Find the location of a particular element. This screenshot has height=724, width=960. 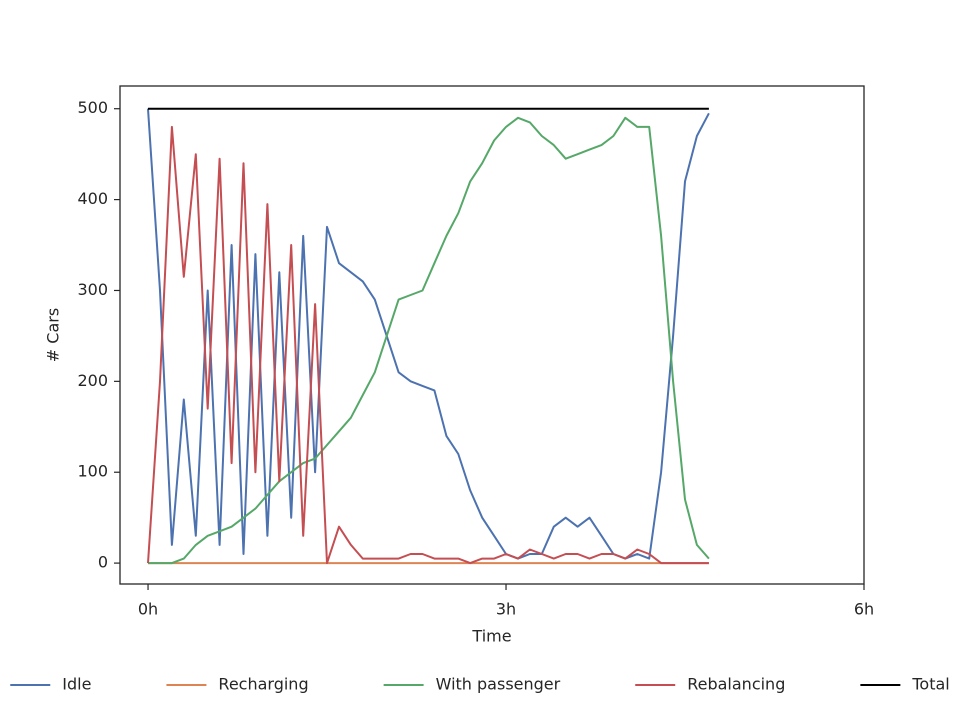

y-tick-label: 0 is located at coordinates (103, 562).